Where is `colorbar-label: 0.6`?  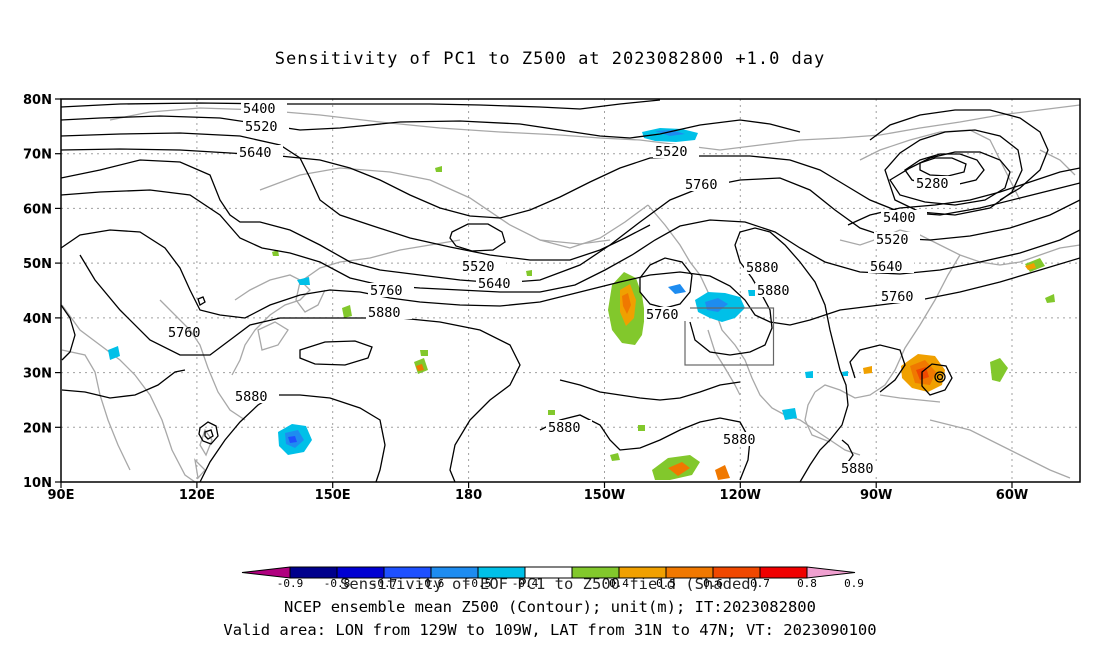
colorbar-label: 0.6 is located at coordinates (713, 583).